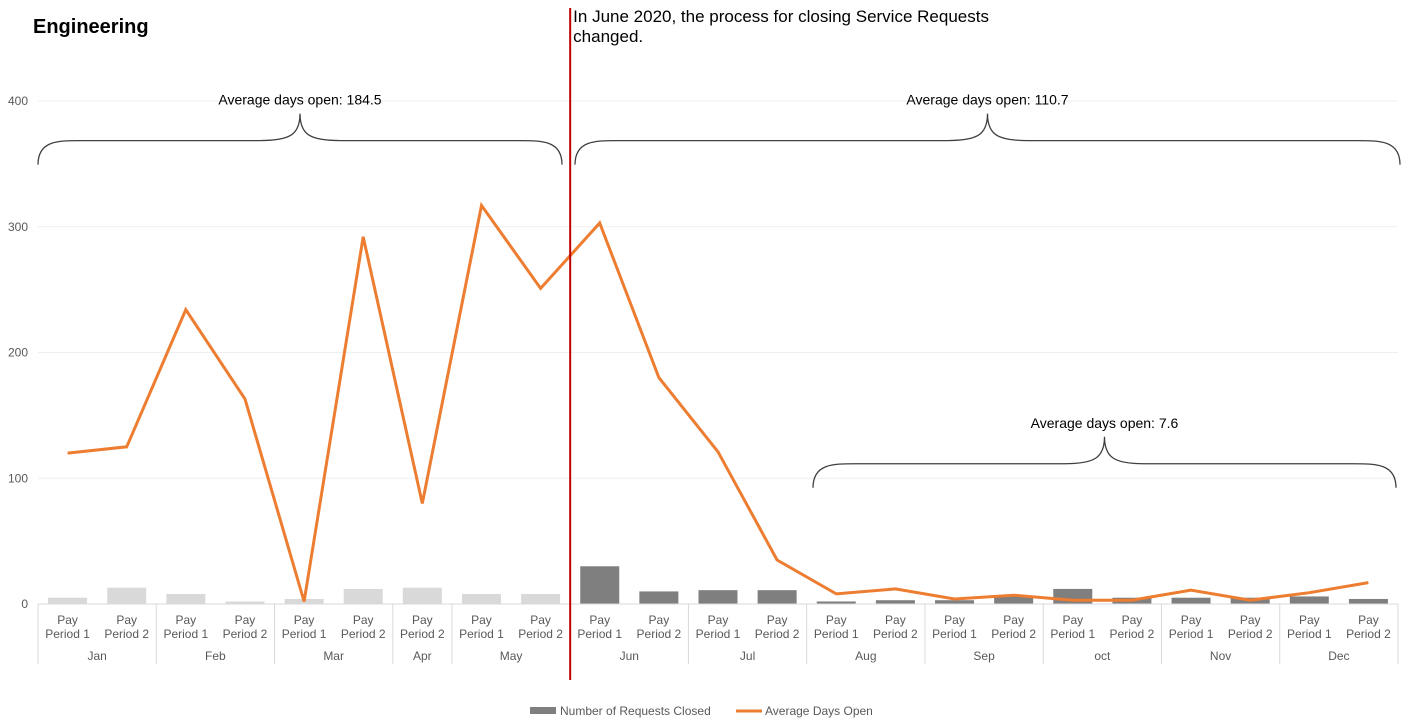 Image resolution: width=1413 pixels, height=721 pixels. What do you see at coordinates (718, 585) in the screenshot?
I see `bar-series` at bounding box center [718, 585].